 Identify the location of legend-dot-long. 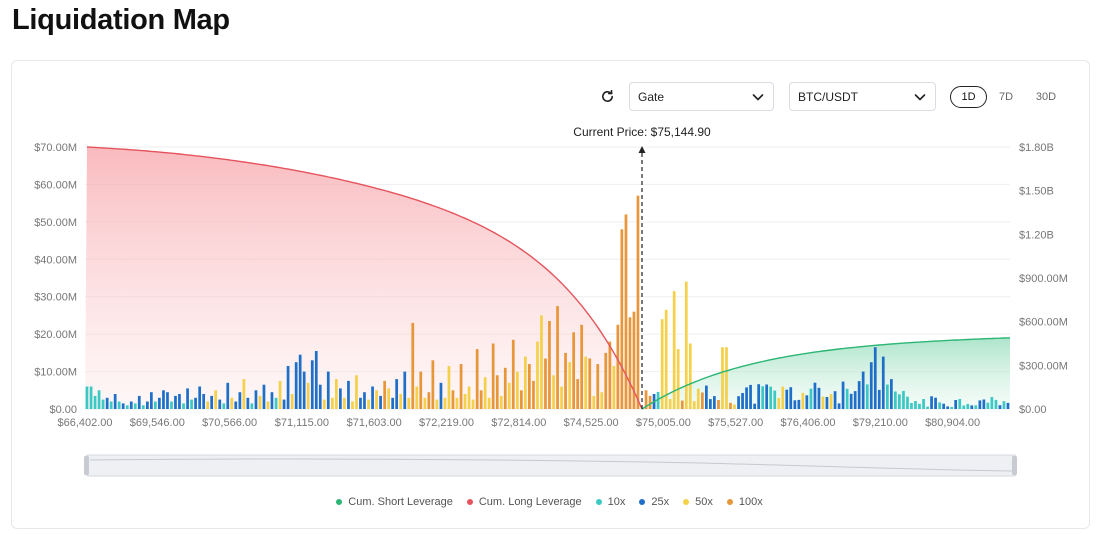
(469, 502).